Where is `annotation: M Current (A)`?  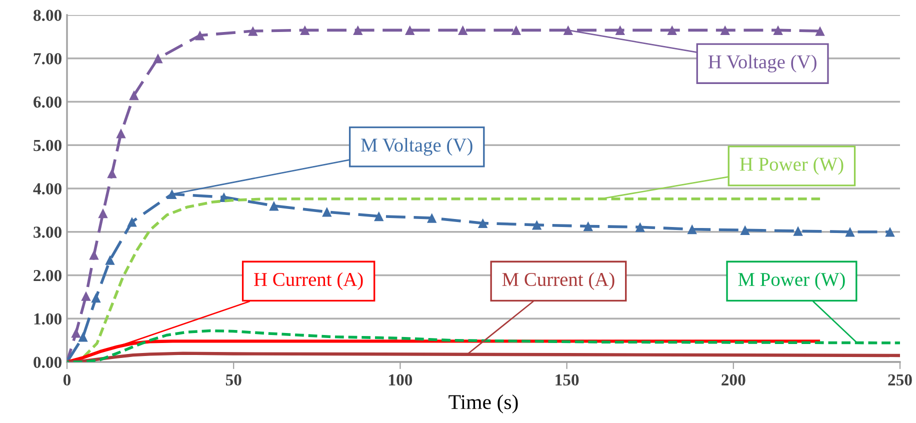
annotation: M Current (A) is located at coordinates (558, 281).